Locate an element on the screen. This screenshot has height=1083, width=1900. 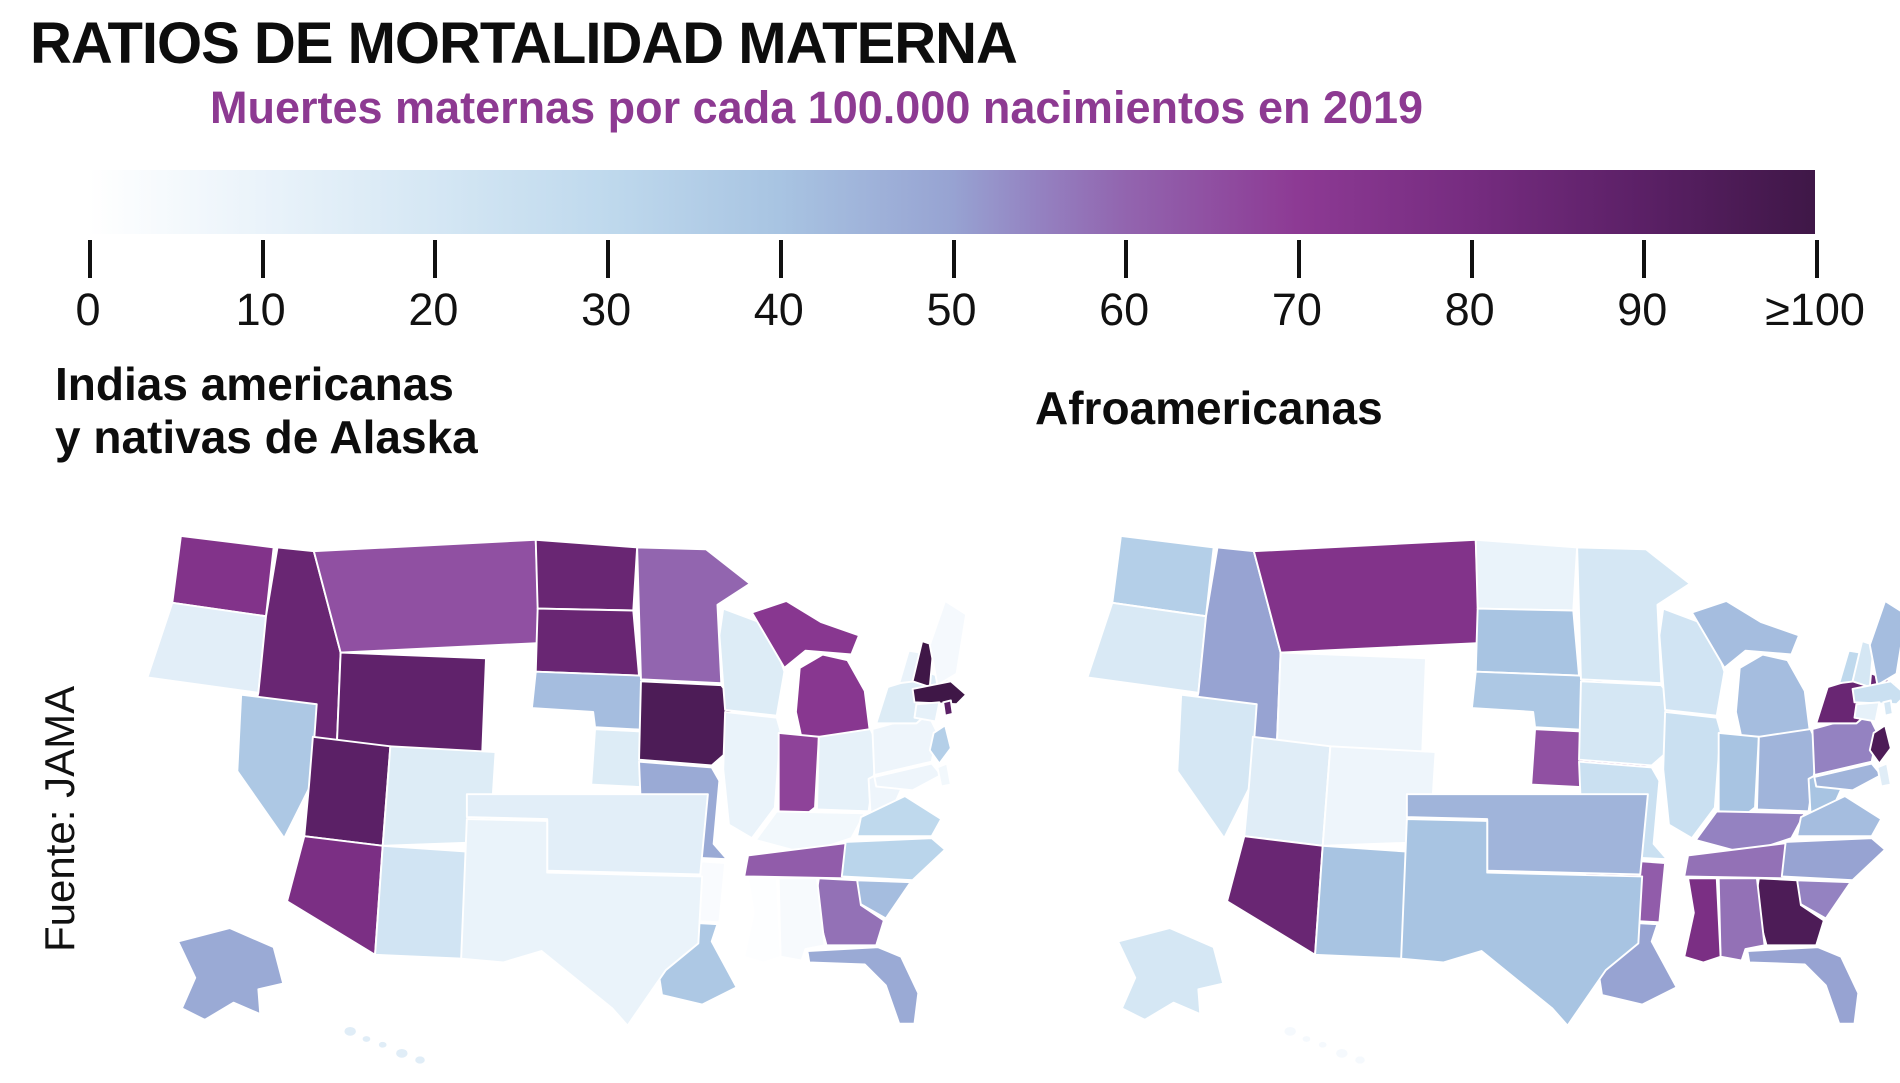
map-title-american-indian: Indias americanas y nativas de Alaska is located at coordinates (266, 411).